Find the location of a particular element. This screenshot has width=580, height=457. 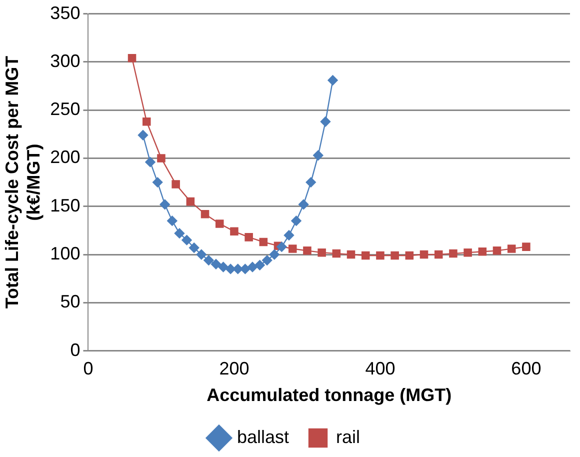

x-tick-label: 0 is located at coordinates (88, 368).